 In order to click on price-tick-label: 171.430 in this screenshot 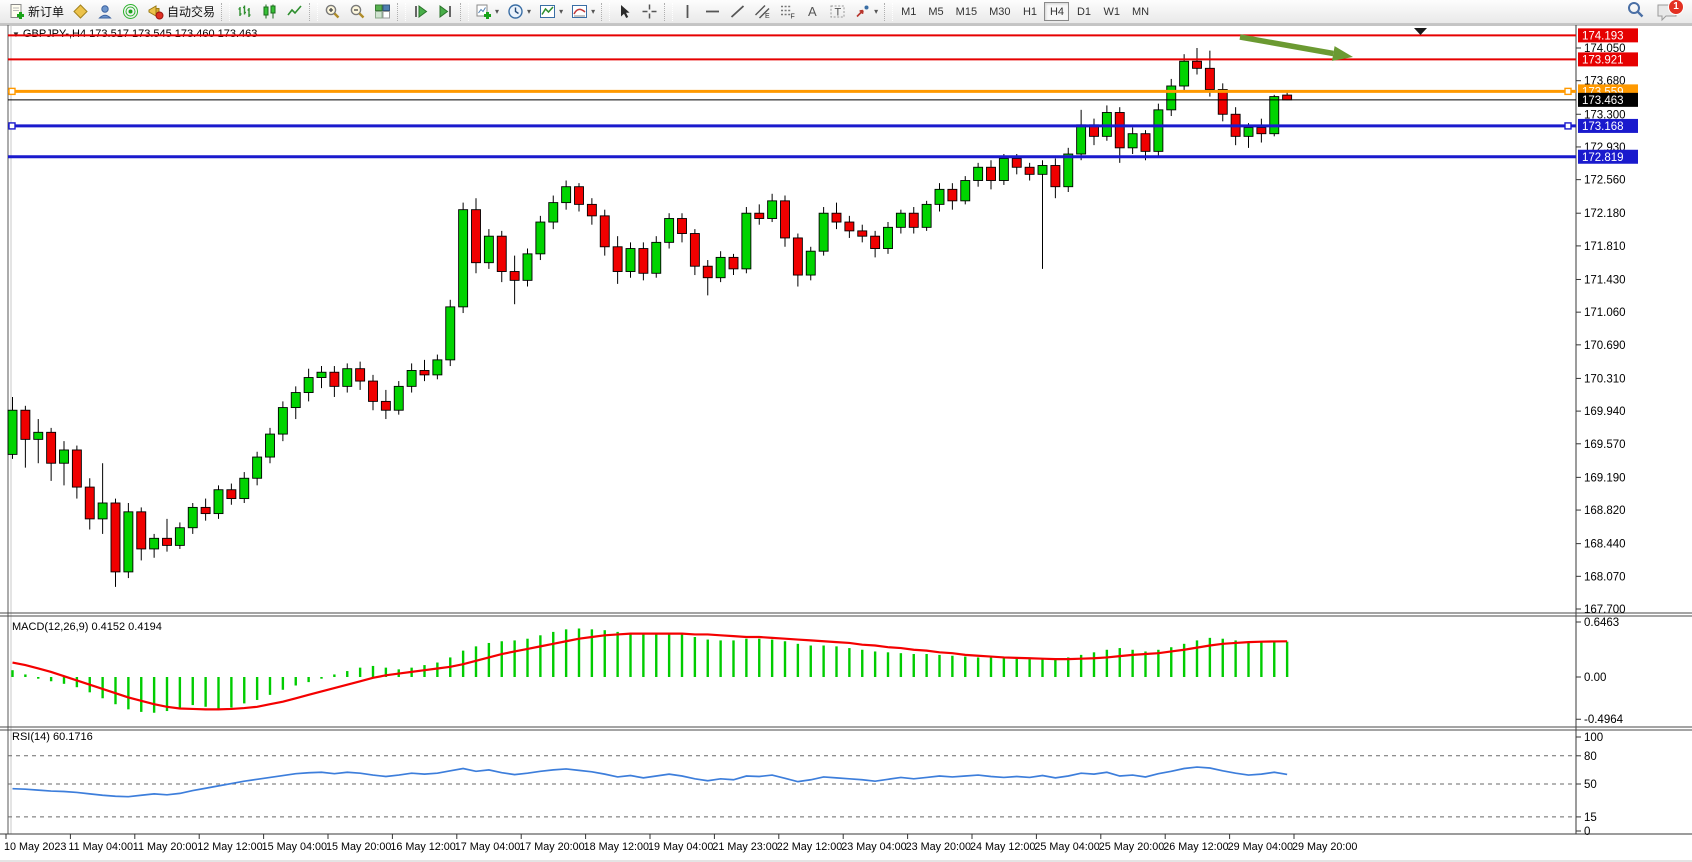, I will do `click(1605, 280)`.